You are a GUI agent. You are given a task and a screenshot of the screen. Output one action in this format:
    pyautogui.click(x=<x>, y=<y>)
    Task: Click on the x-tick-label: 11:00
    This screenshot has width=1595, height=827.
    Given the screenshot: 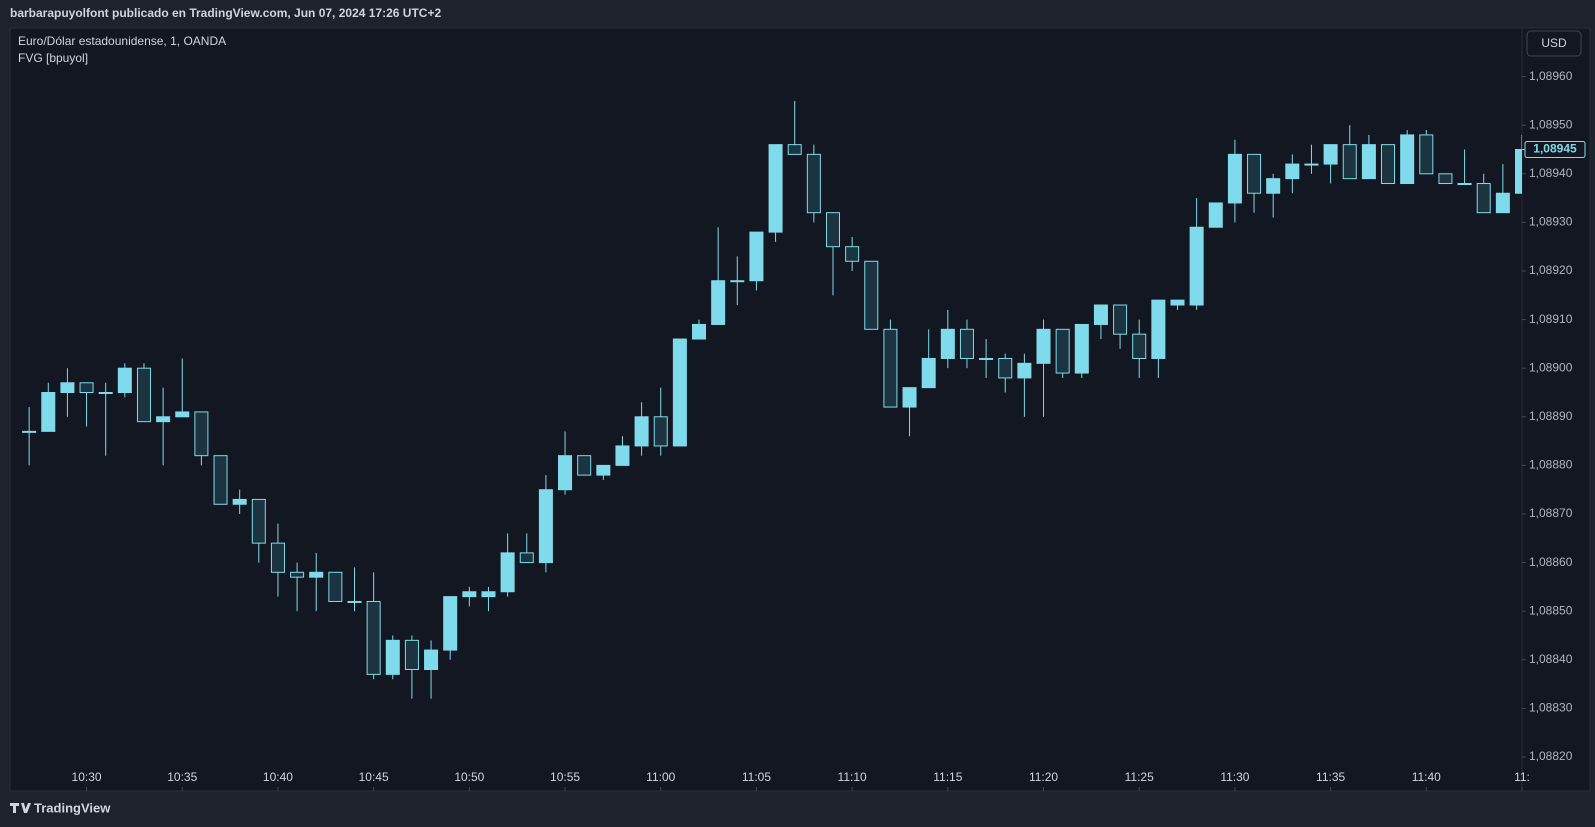 What is the action you would take?
    pyautogui.click(x=660, y=777)
    